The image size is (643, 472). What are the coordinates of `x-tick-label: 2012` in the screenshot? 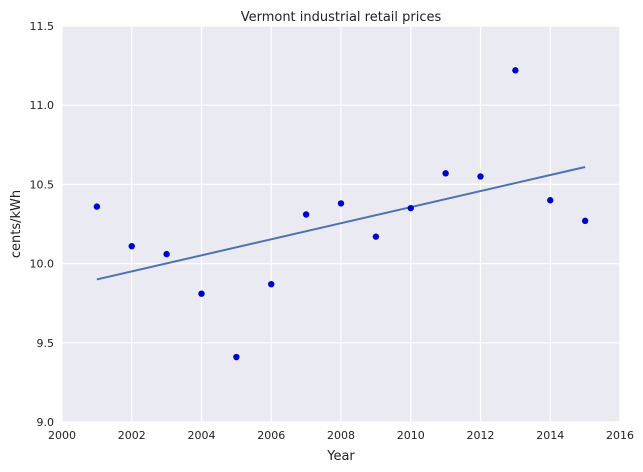 It's located at (481, 435).